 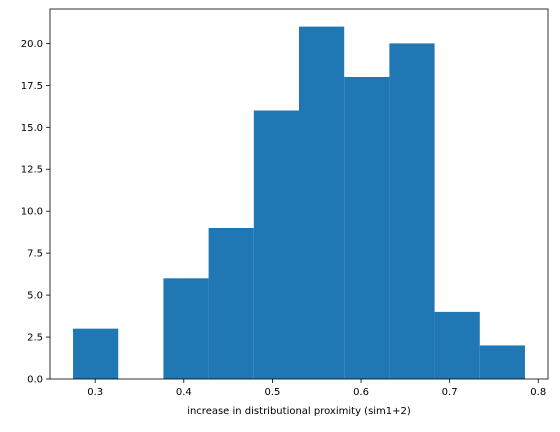 What do you see at coordinates (35, 338) in the screenshot?
I see `y-tick-label: 2.5` at bounding box center [35, 338].